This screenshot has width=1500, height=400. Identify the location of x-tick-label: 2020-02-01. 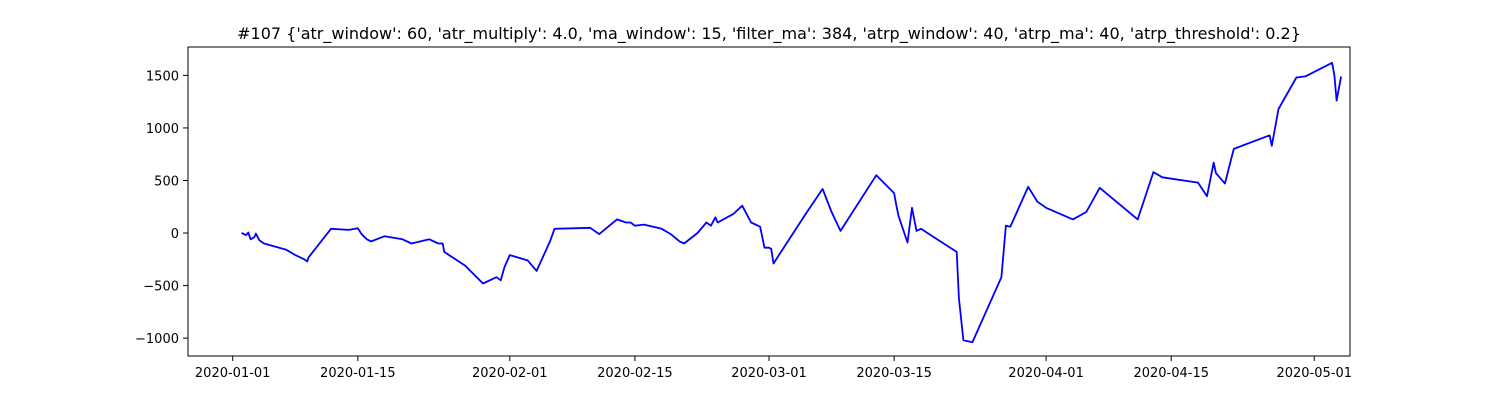
(510, 373).